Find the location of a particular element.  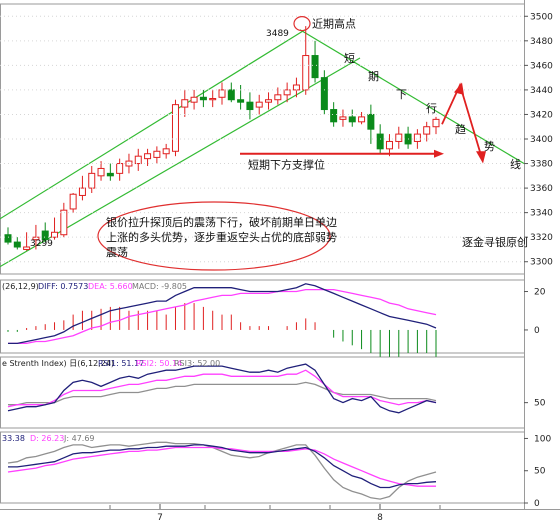

macd-value-label: MACD: -9.805 is located at coordinates (159, 286).